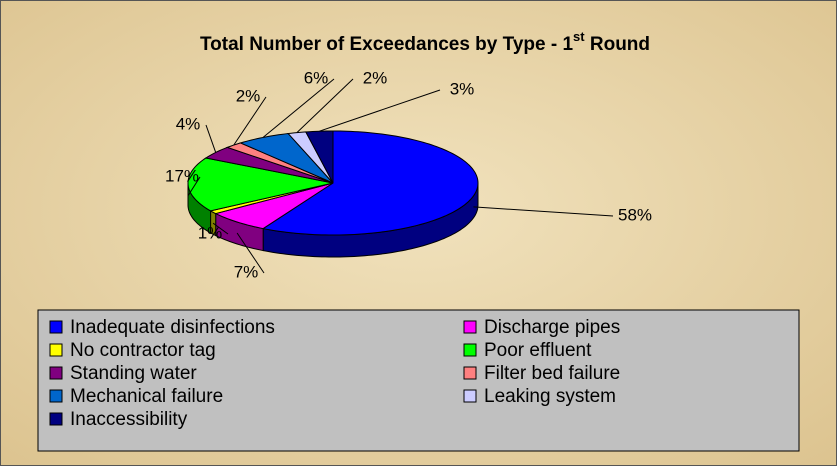 The height and width of the screenshot is (467, 838). I want to click on legend-label: Leaking system, so click(550, 396).